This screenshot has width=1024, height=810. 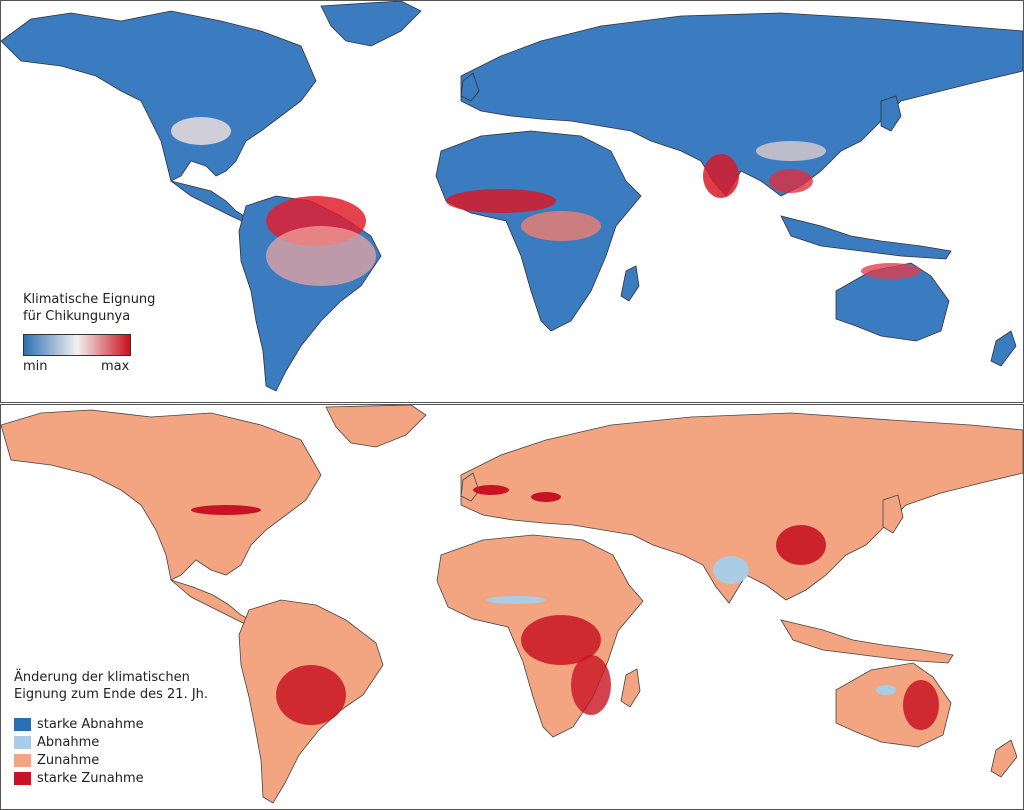 What do you see at coordinates (35, 366) in the screenshot?
I see `colorbar-min-label: min` at bounding box center [35, 366].